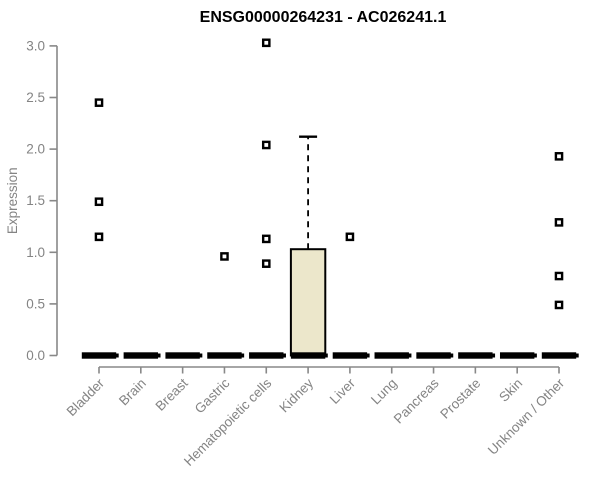 The image size is (600, 500). What do you see at coordinates (12, 200) in the screenshot?
I see `y-axis-title: Expression` at bounding box center [12, 200].